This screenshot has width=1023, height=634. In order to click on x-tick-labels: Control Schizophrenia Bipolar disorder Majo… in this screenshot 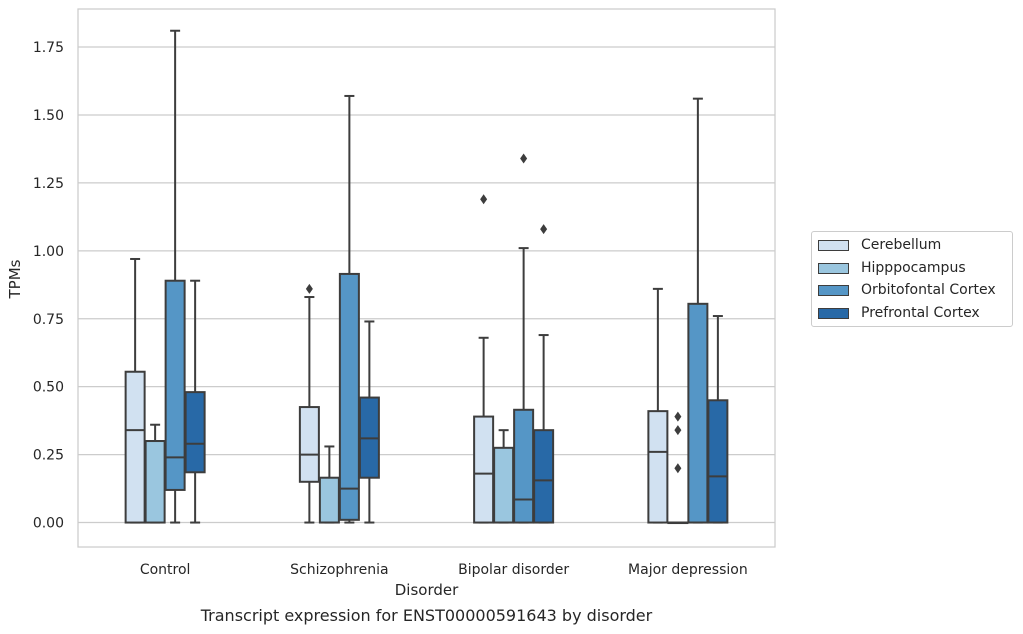, I will do `click(444, 570)`.